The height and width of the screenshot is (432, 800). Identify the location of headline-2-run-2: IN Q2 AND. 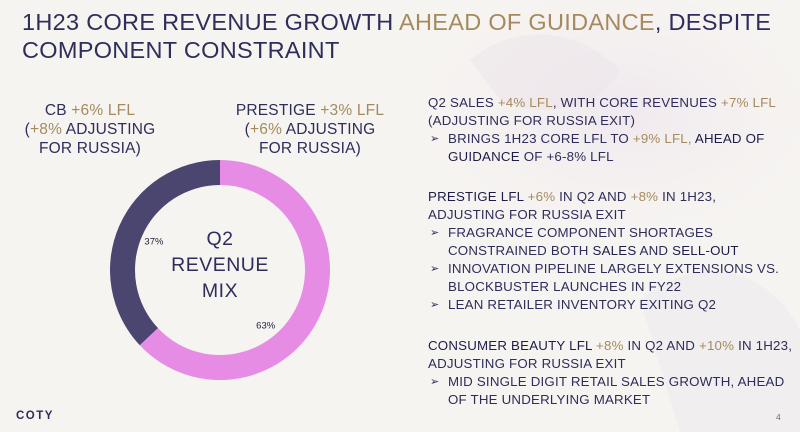
(593, 196).